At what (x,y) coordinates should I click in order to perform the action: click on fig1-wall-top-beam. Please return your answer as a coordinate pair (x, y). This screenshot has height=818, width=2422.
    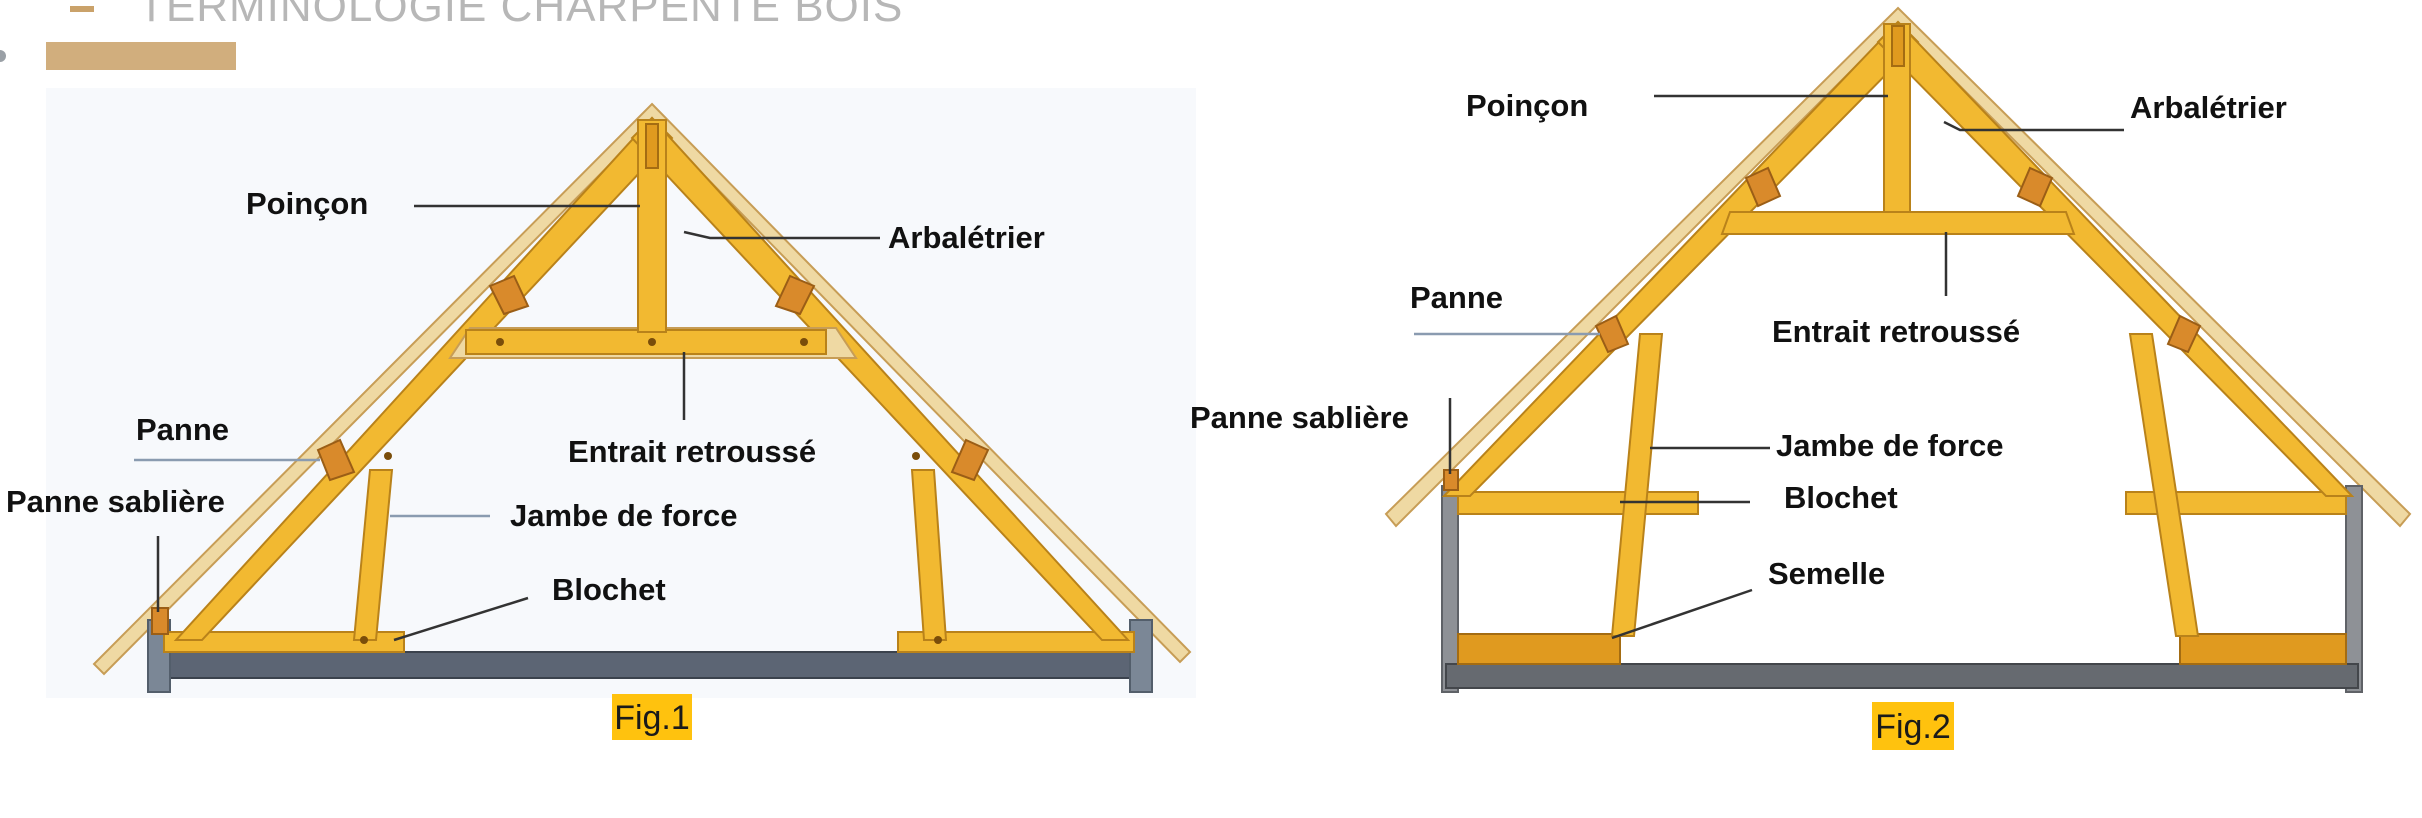
    Looking at the image, I should click on (650, 665).